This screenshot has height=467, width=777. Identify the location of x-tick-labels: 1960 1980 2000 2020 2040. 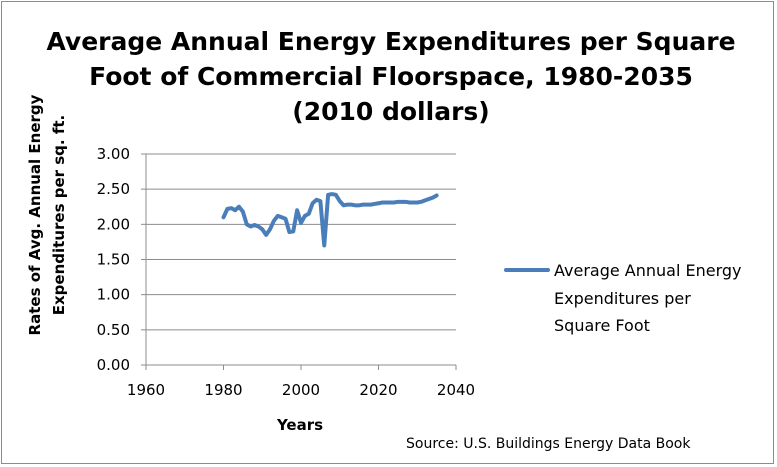
(301, 390).